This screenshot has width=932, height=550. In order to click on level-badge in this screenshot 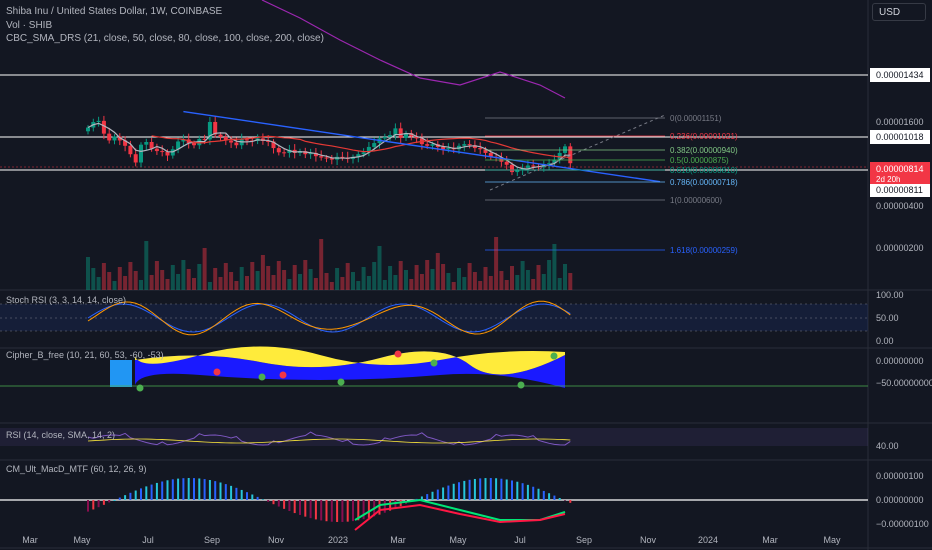, I will do `click(900, 190)`.